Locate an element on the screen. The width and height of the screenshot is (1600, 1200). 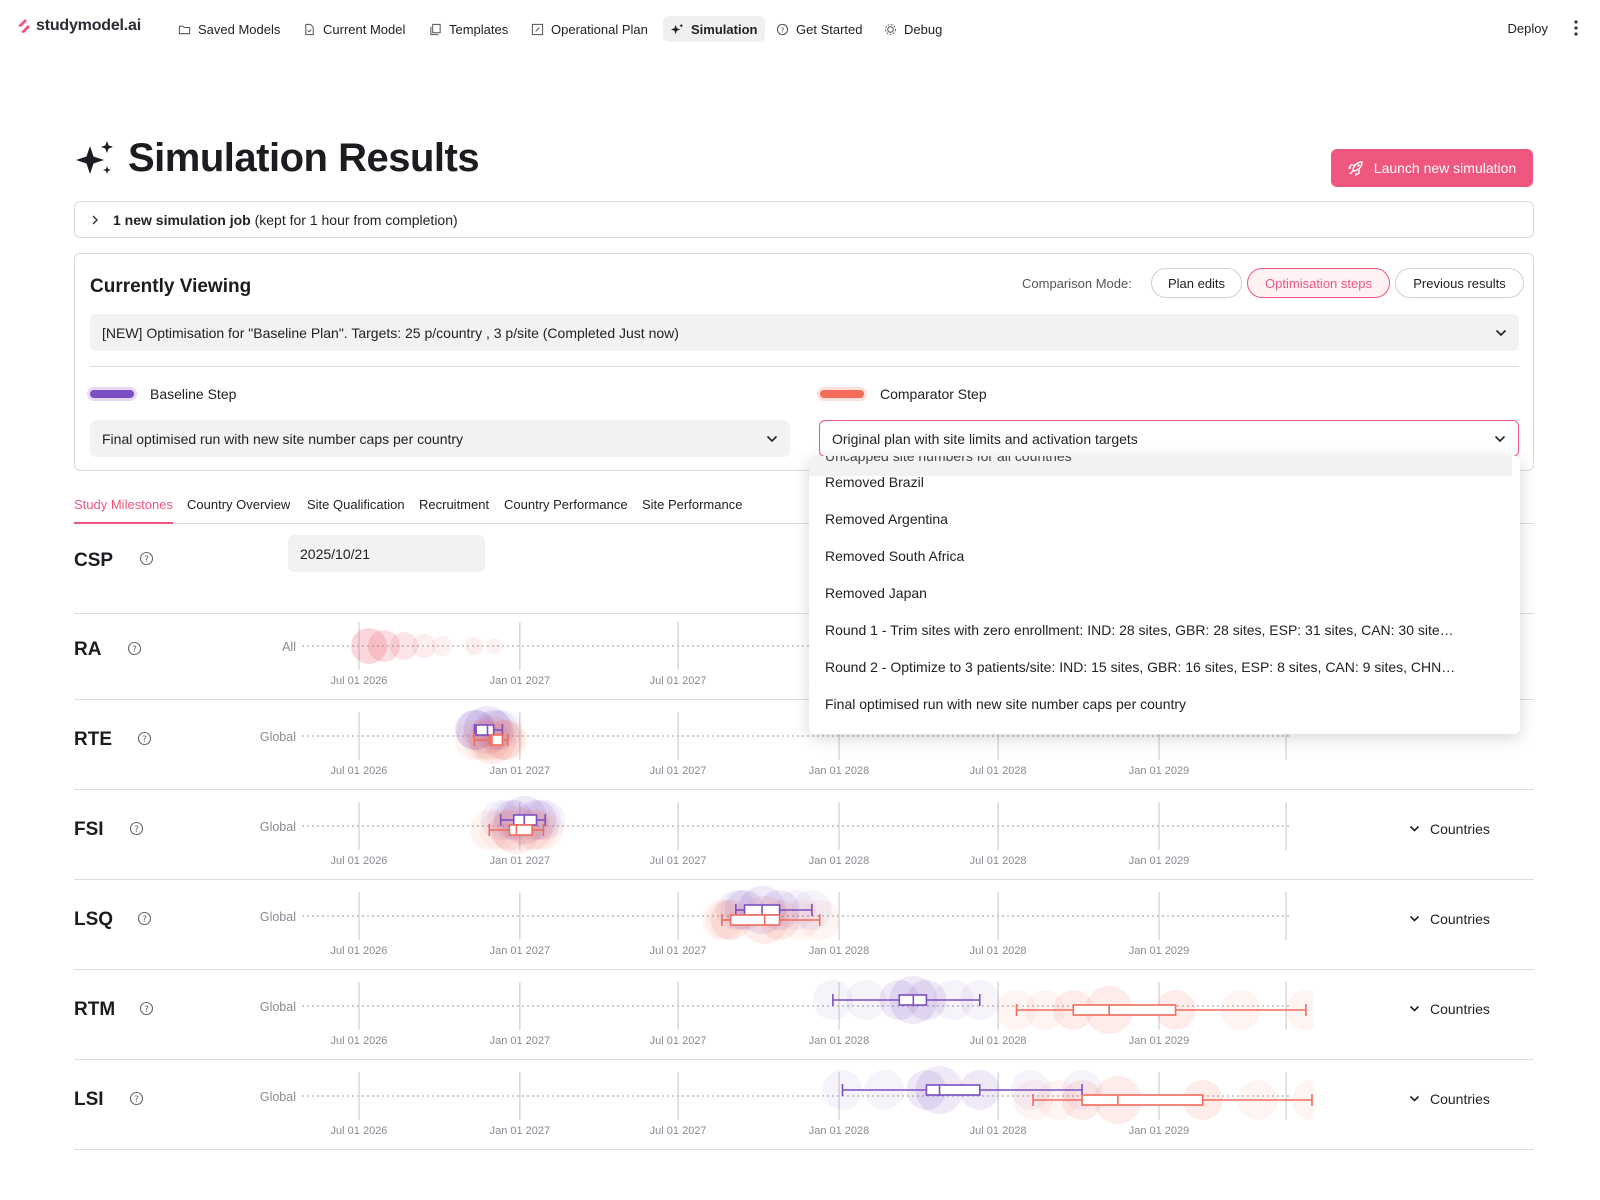
nav-get-started: ? Get Started is located at coordinates (819, 29).